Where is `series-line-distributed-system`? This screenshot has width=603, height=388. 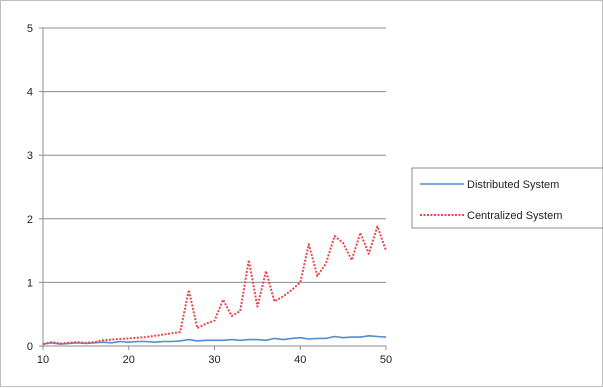
series-line-distributed-system is located at coordinates (214, 339).